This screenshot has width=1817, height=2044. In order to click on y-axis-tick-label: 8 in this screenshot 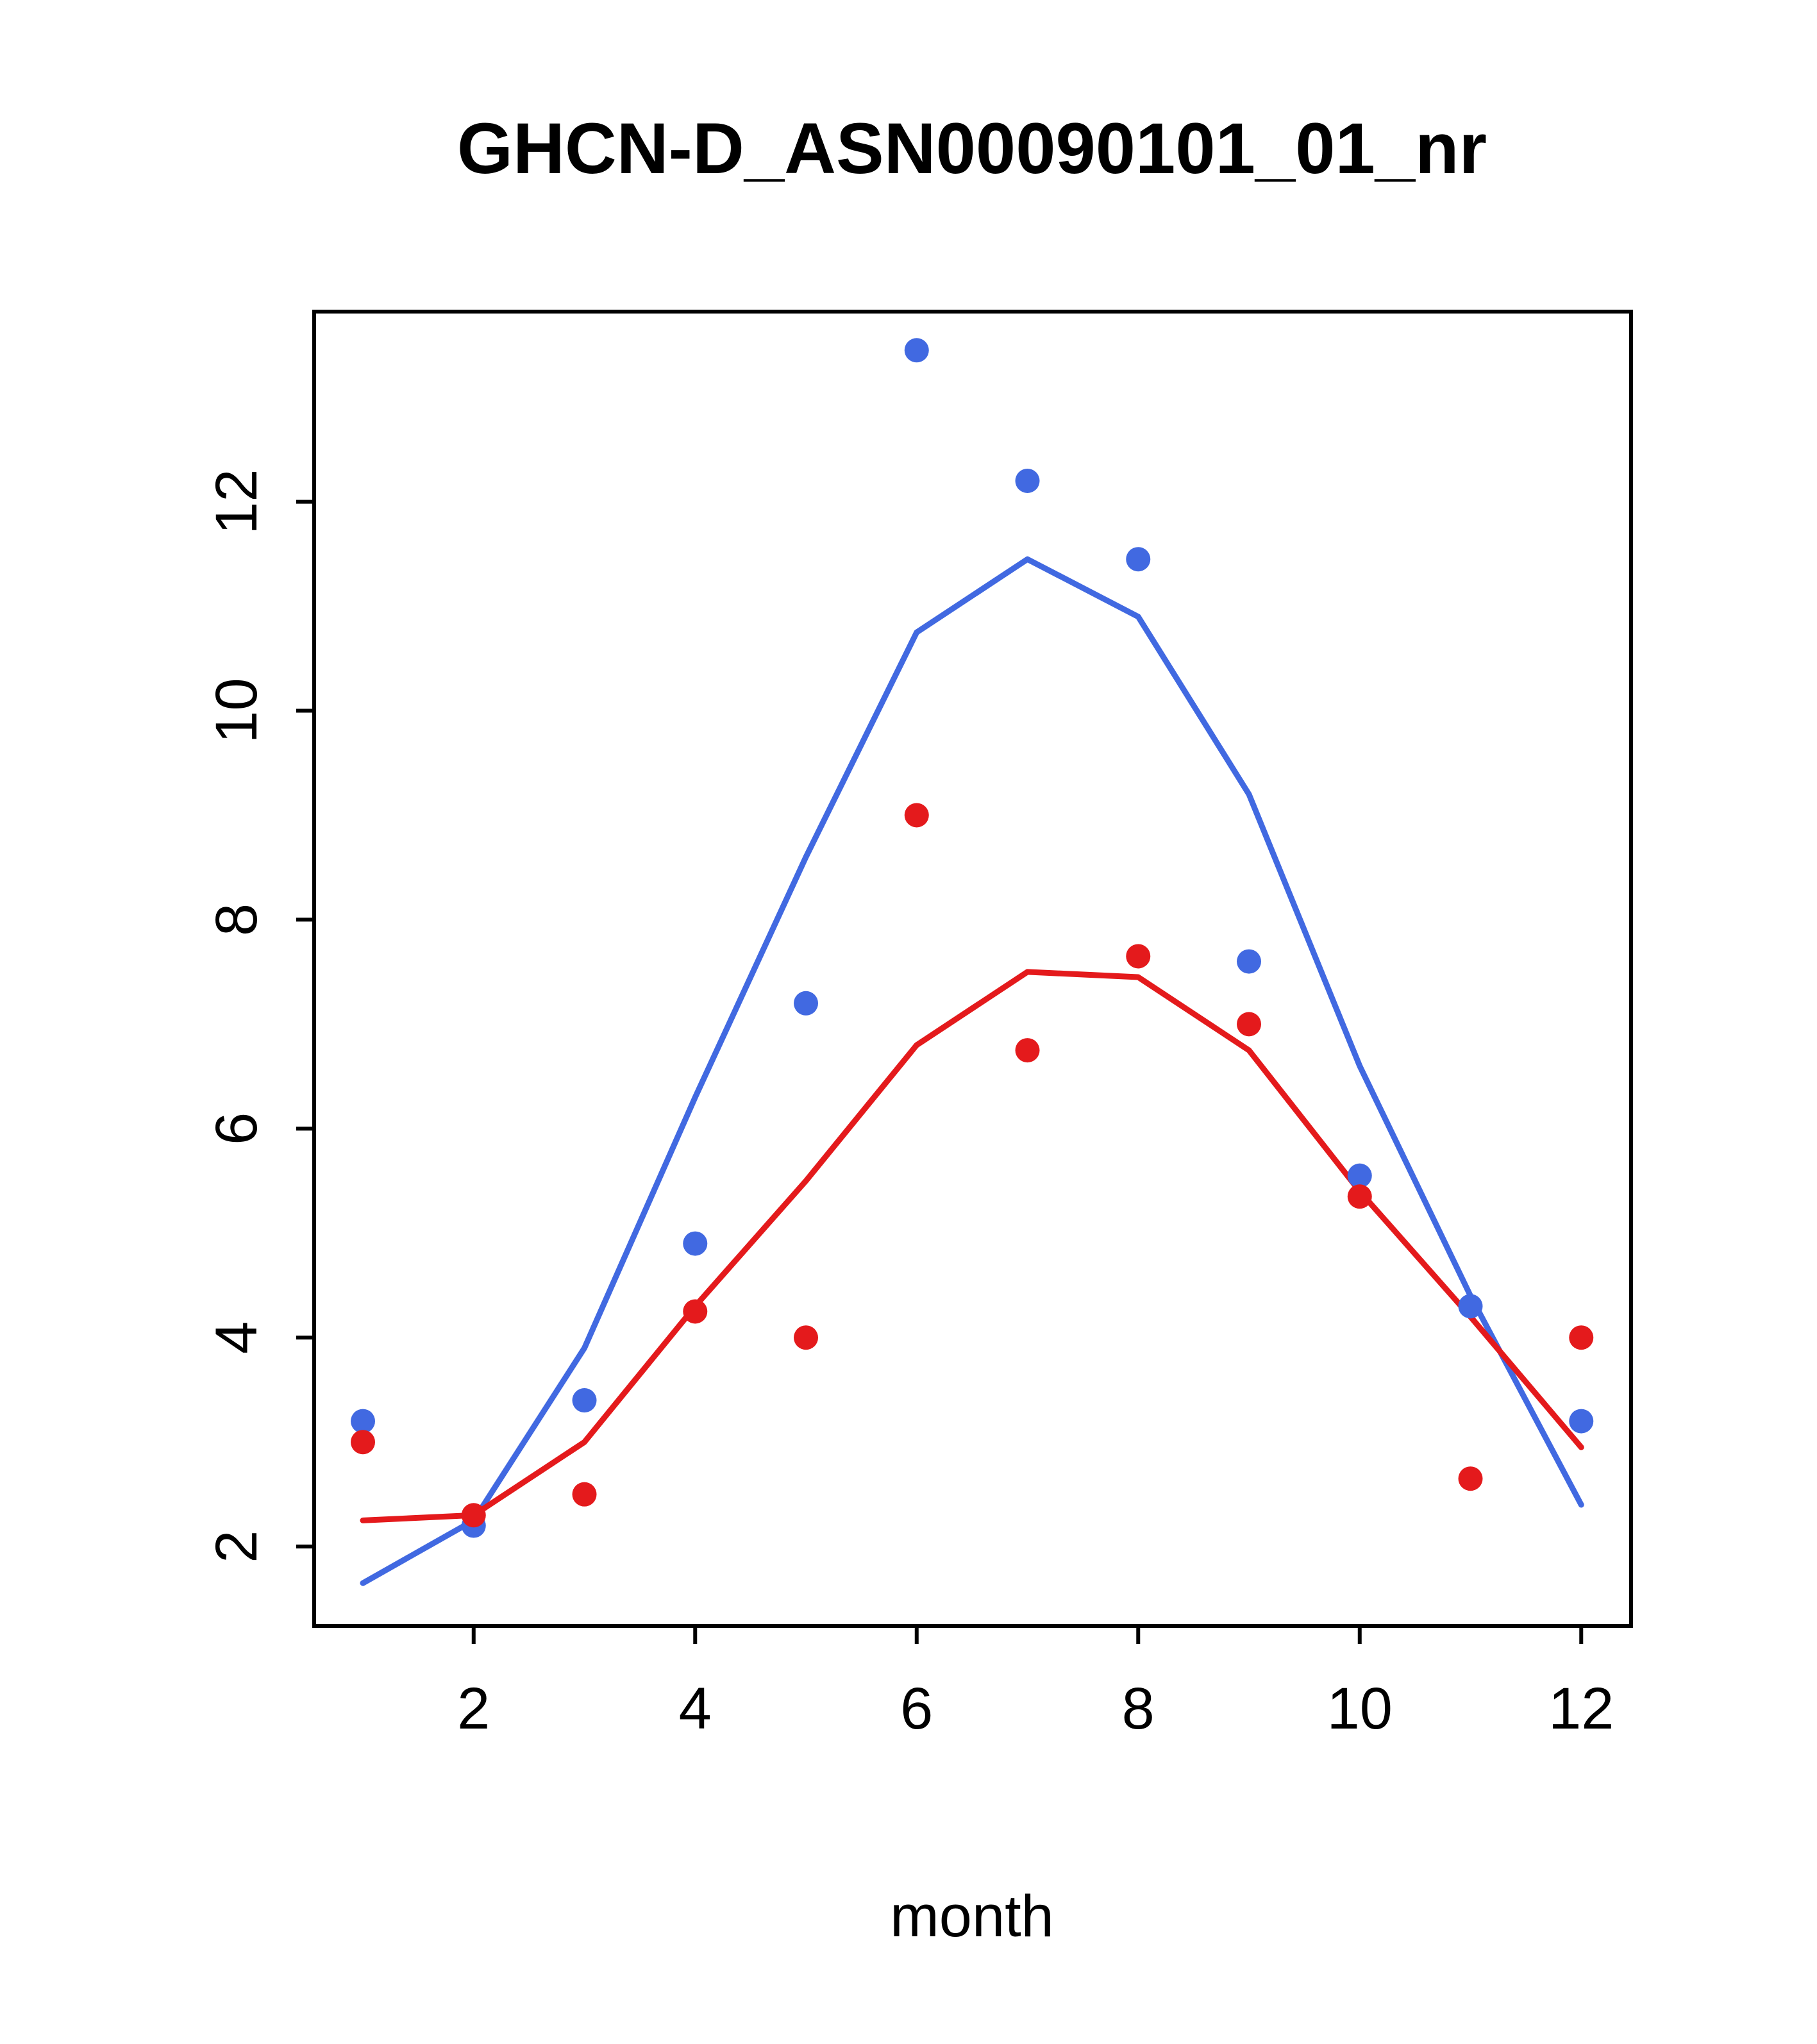, I will do `click(236, 920)`.